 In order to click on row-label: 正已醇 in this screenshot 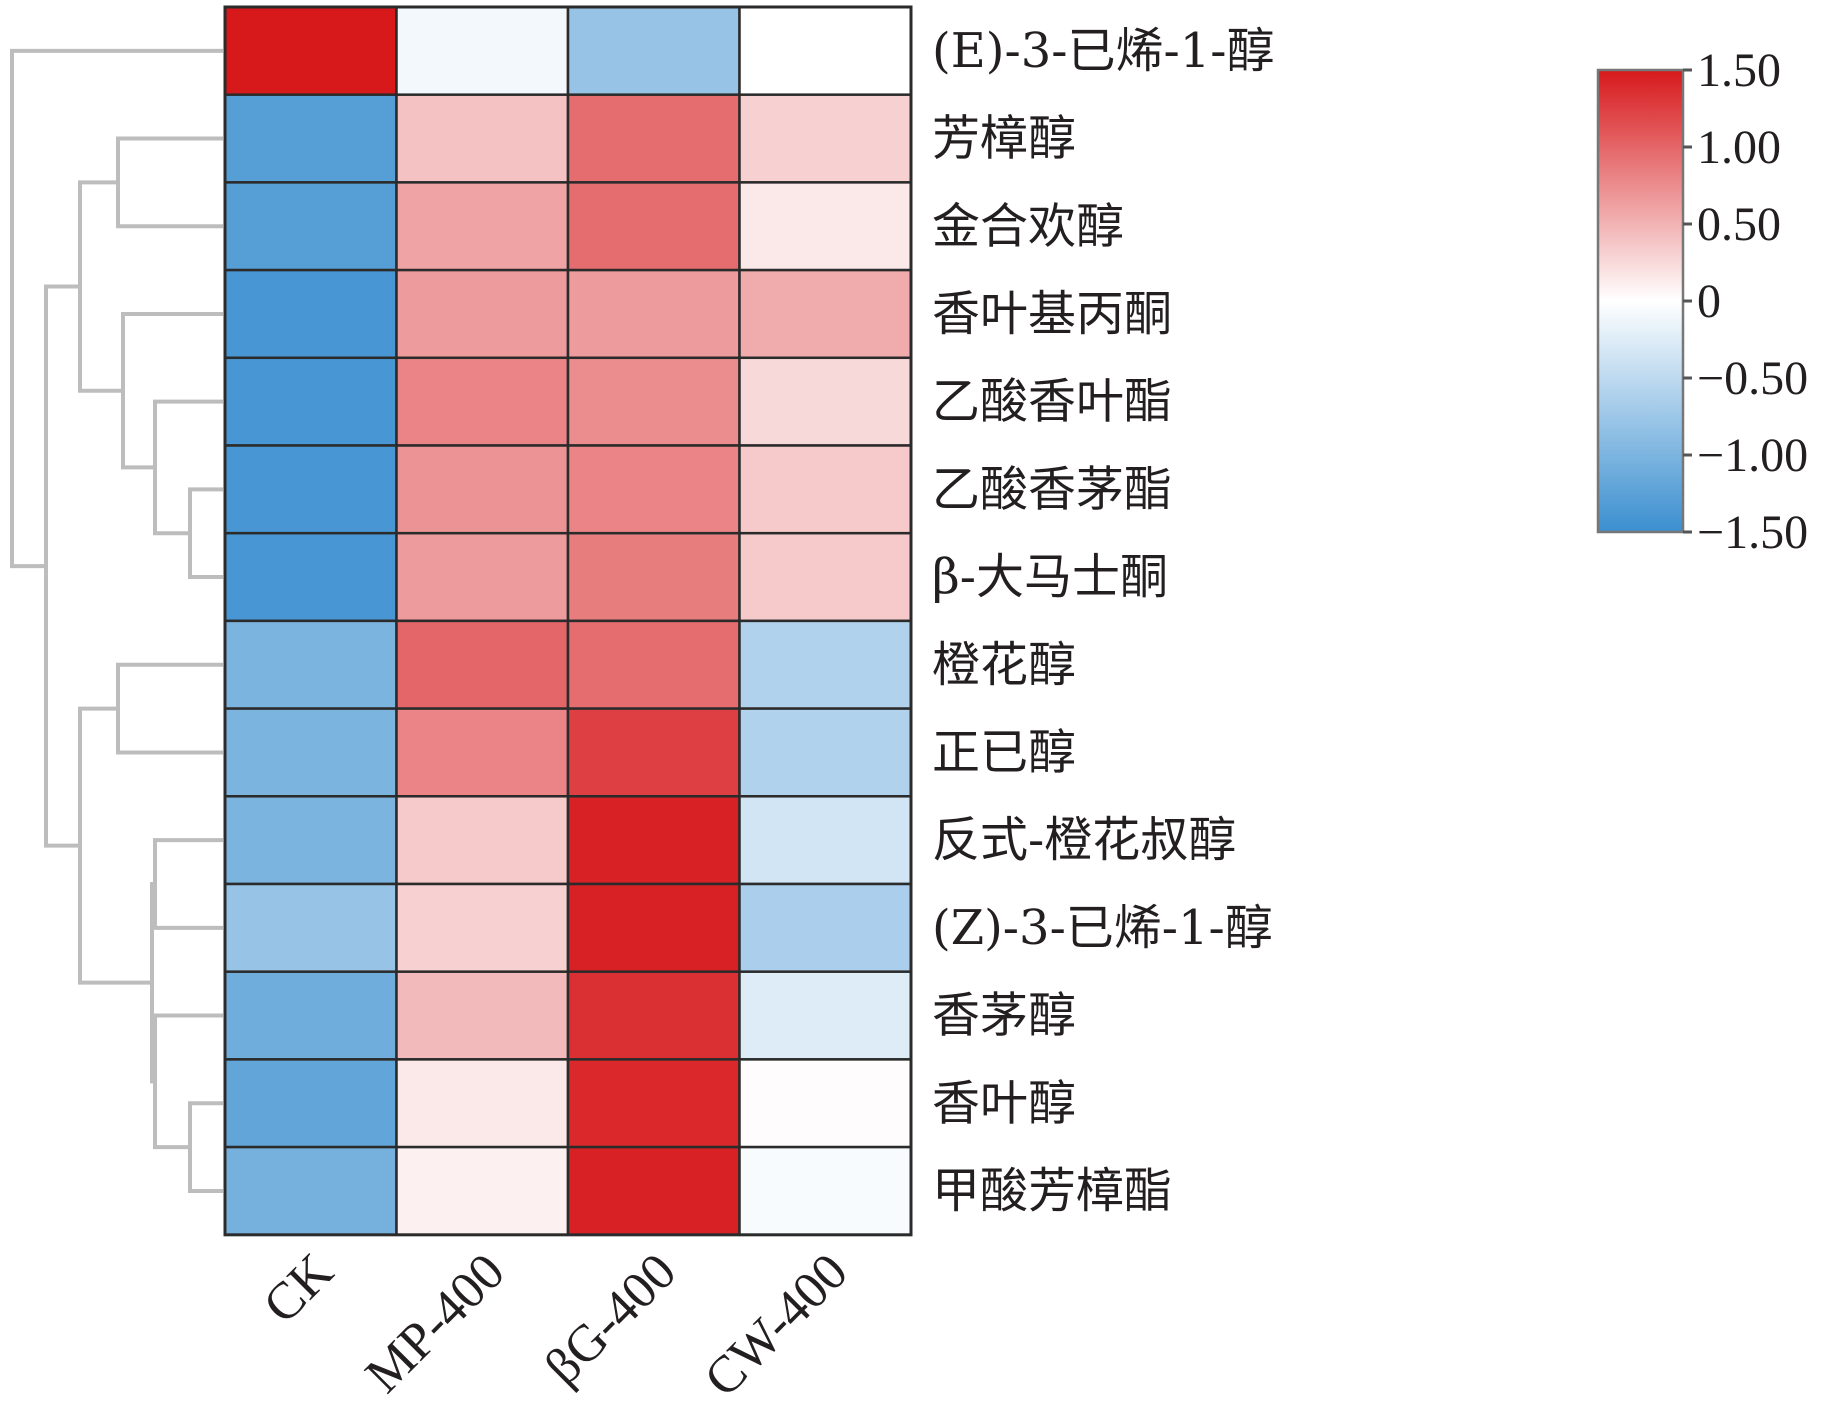, I will do `click(1004, 752)`.